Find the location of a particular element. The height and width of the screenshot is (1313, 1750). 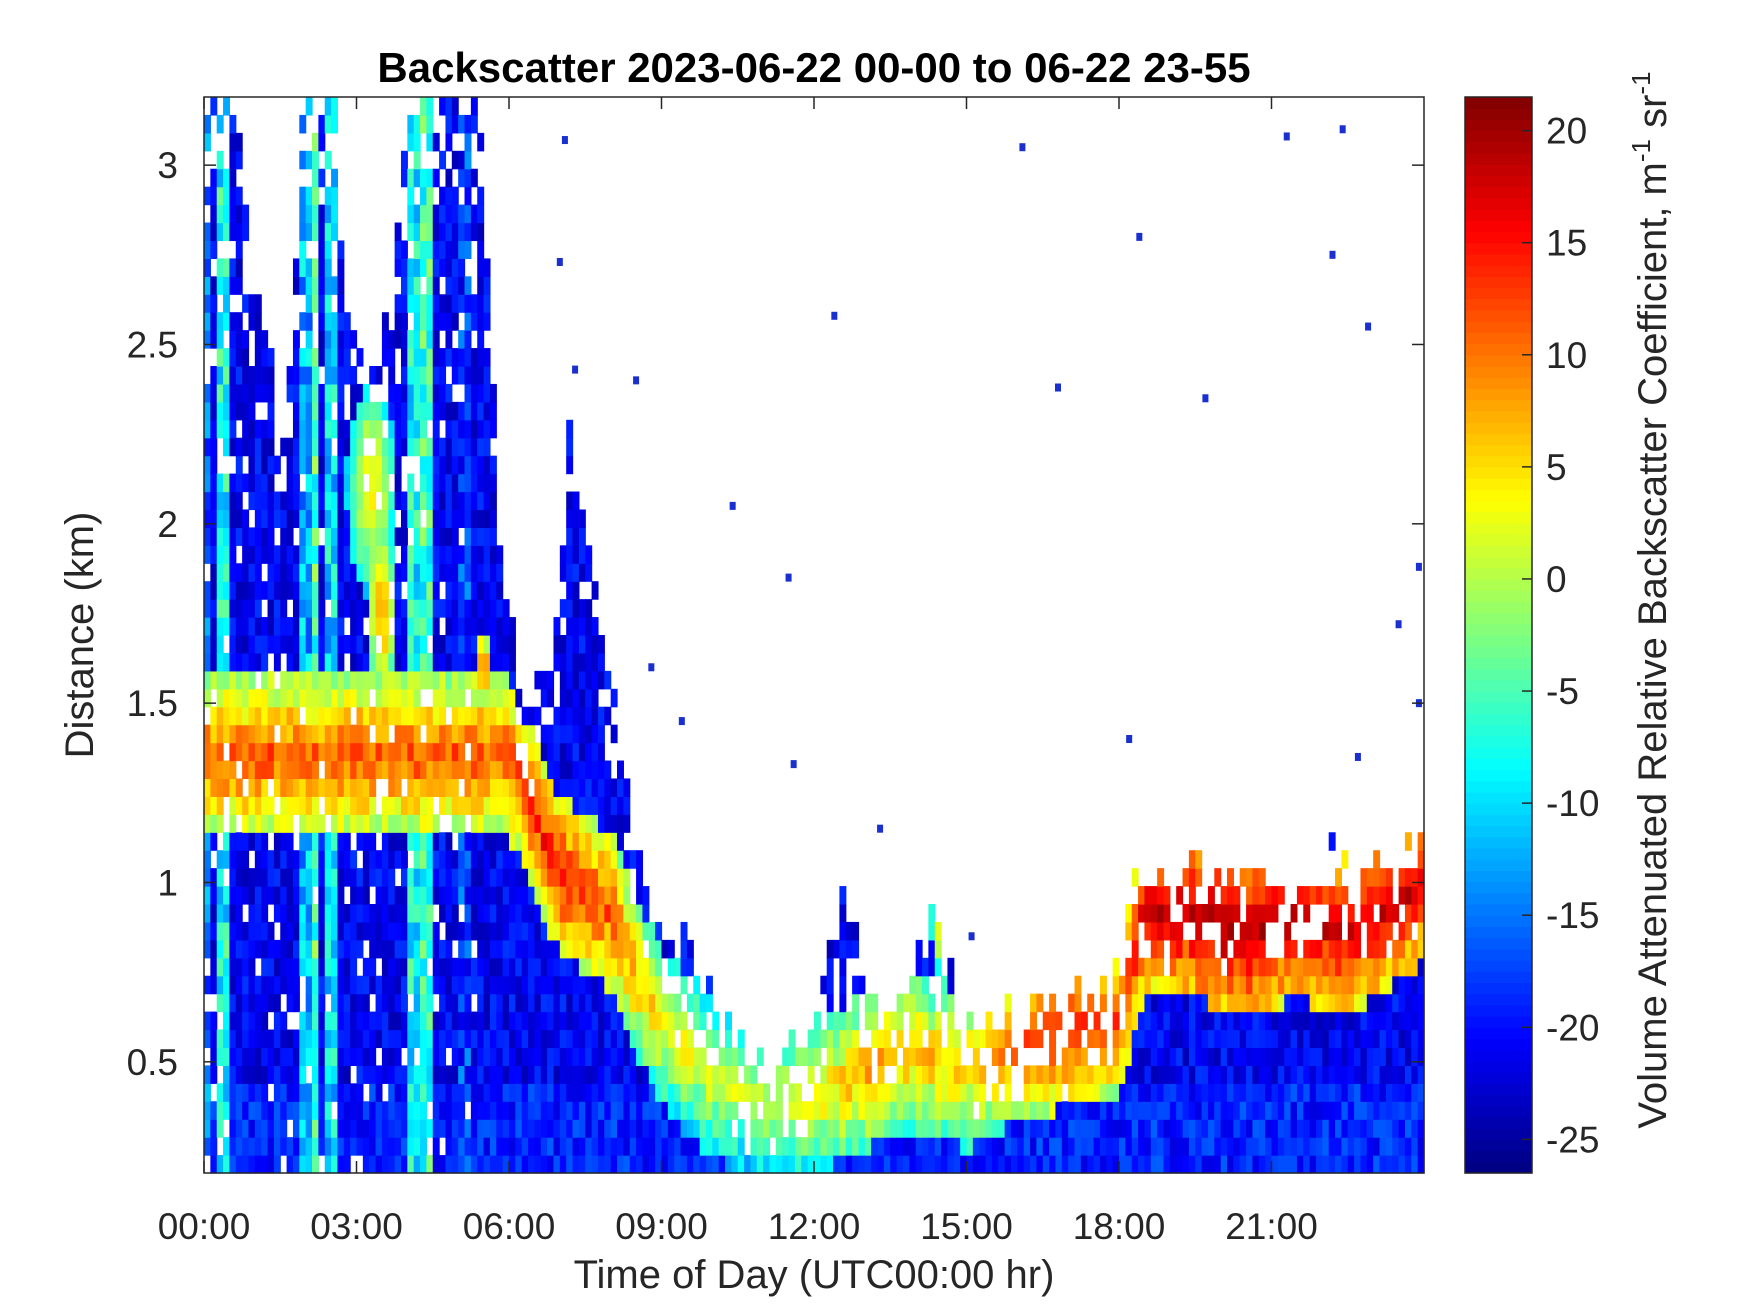

isolated-point is located at coordinates (651, 667).